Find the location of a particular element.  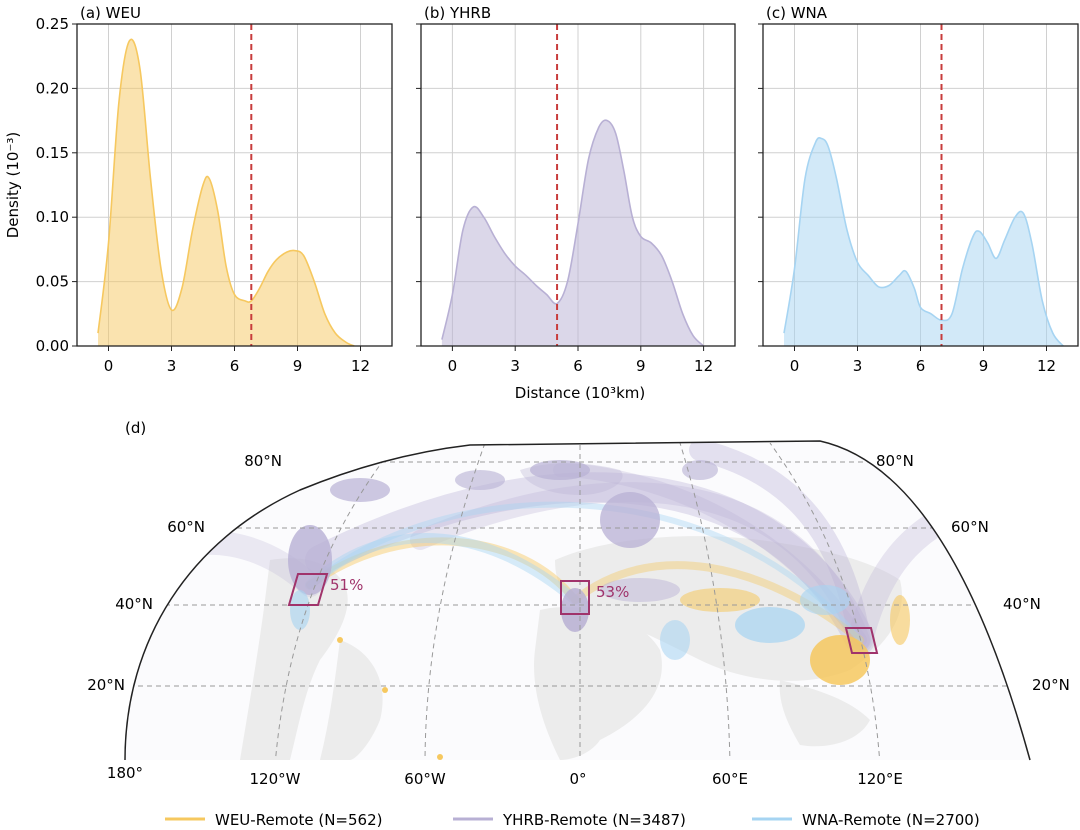

density-line-yhrb is located at coordinates (573, 233).